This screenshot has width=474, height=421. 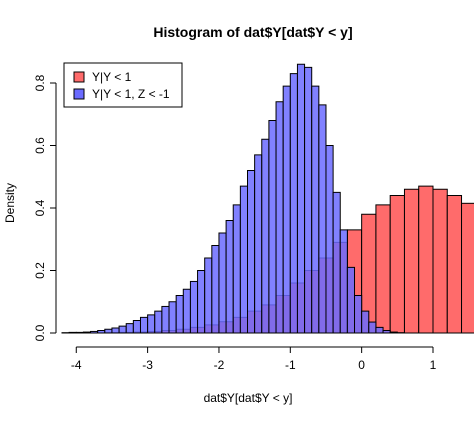 I want to click on x-tick-label-2: -2, so click(x=219, y=365).